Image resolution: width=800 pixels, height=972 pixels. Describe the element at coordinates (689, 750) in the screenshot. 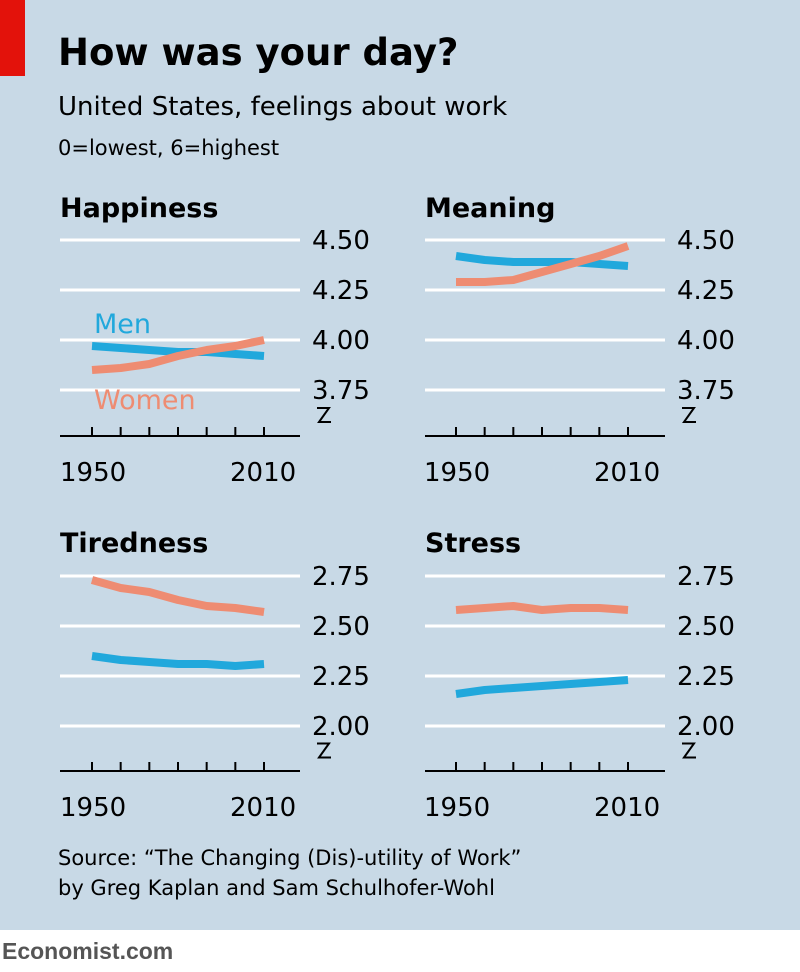

I see `stress-axis-break-icon` at that location.